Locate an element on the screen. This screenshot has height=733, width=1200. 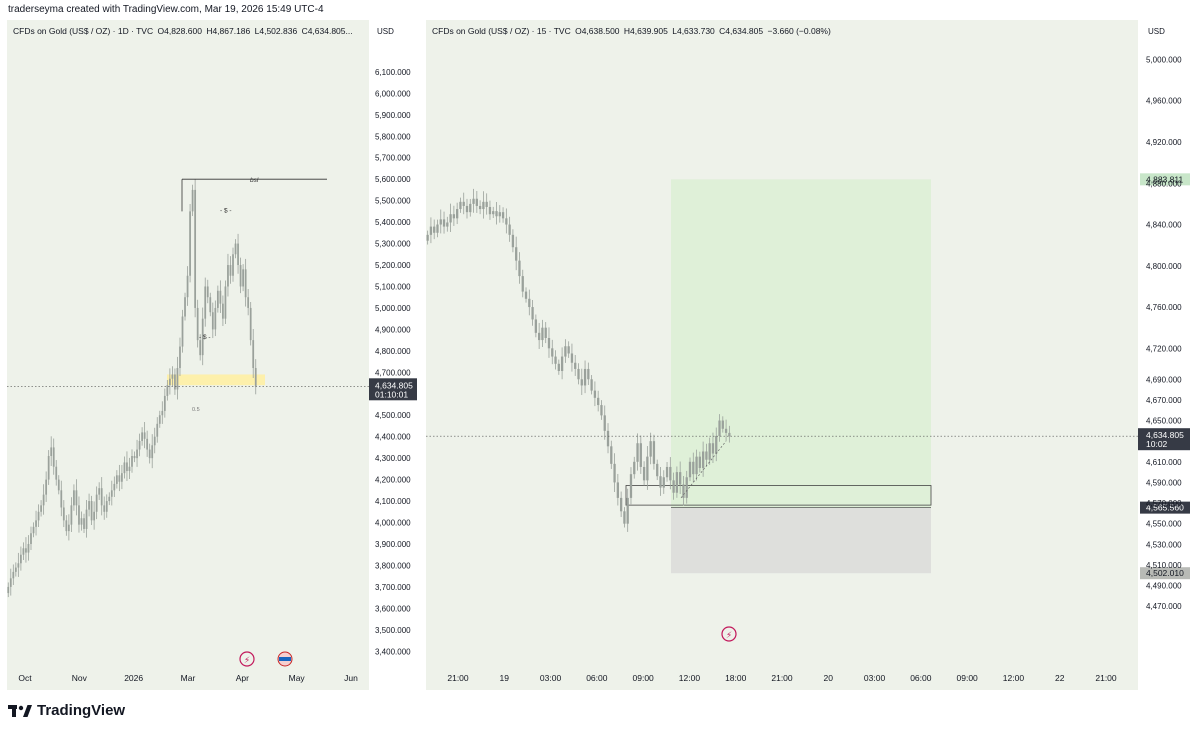
daily-y-tick: 3,800.000 is located at coordinates (393, 565).